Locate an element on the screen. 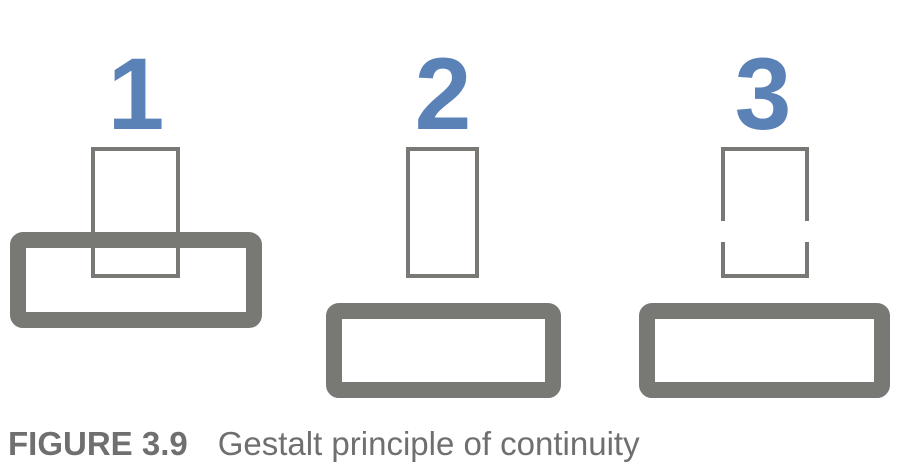 The image size is (908, 472). example-2-tall-rectangle is located at coordinates (442, 212).